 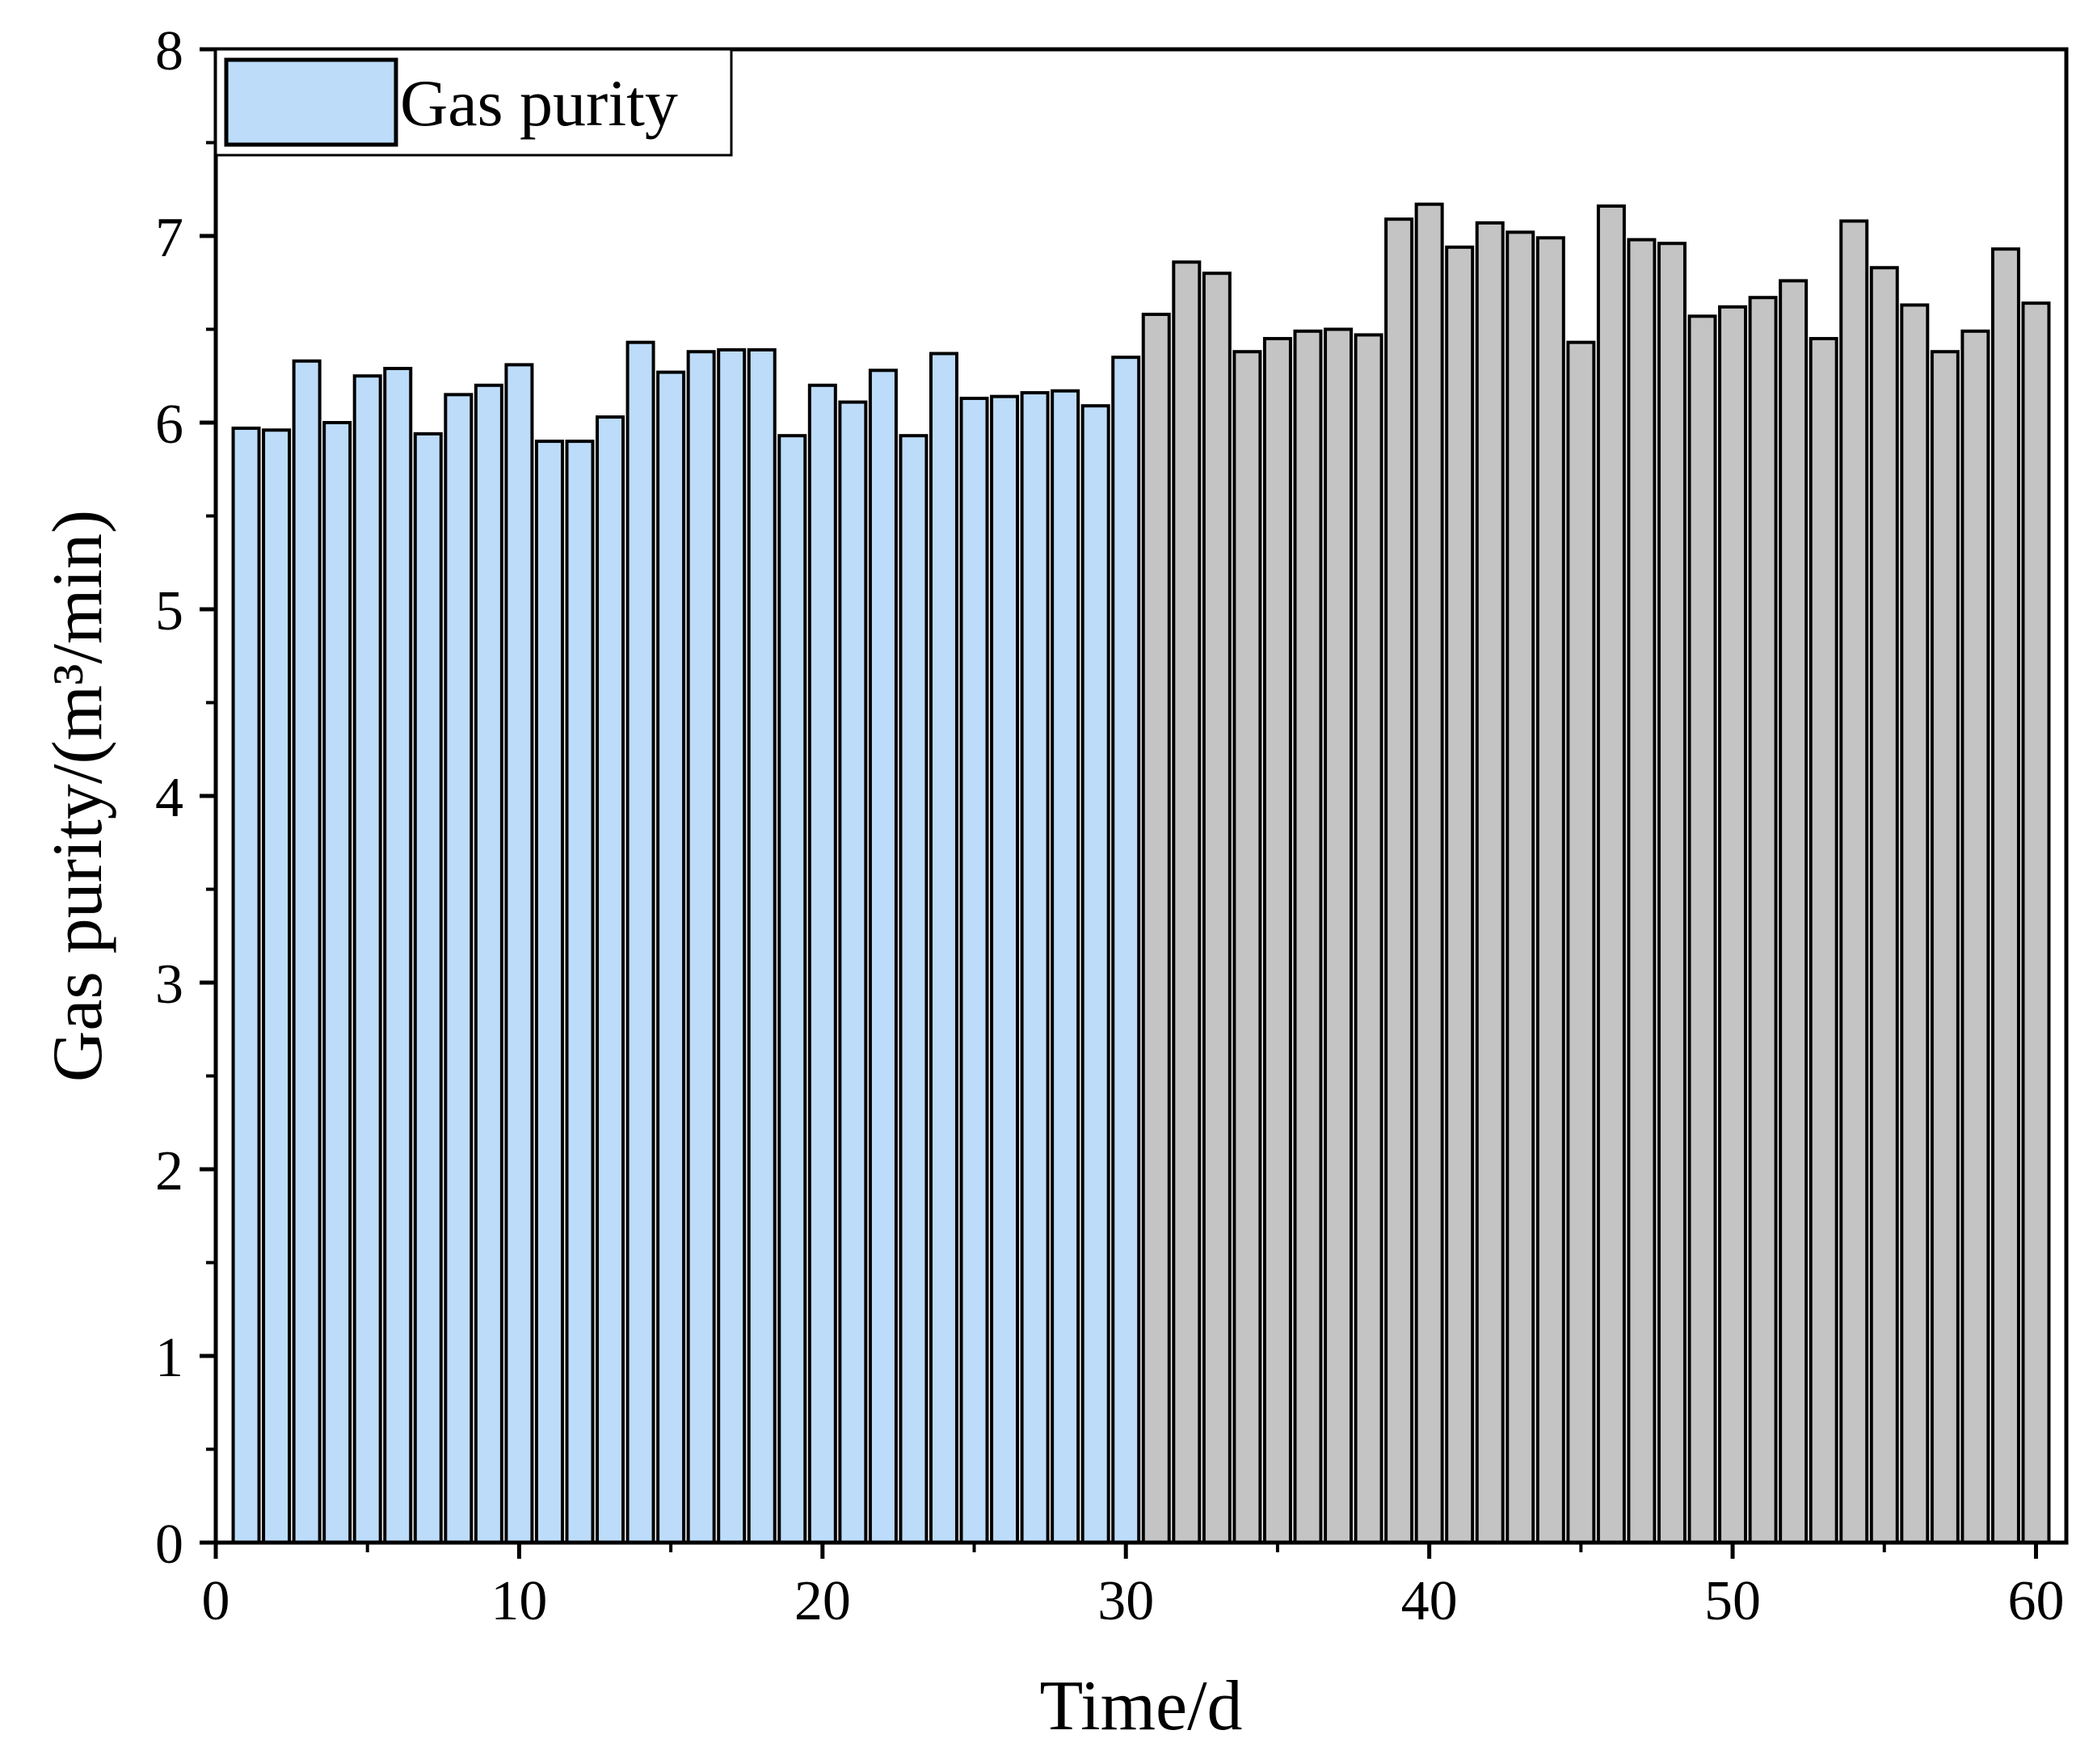 What do you see at coordinates (169, 1545) in the screenshot?
I see `y-tick-label: 0` at bounding box center [169, 1545].